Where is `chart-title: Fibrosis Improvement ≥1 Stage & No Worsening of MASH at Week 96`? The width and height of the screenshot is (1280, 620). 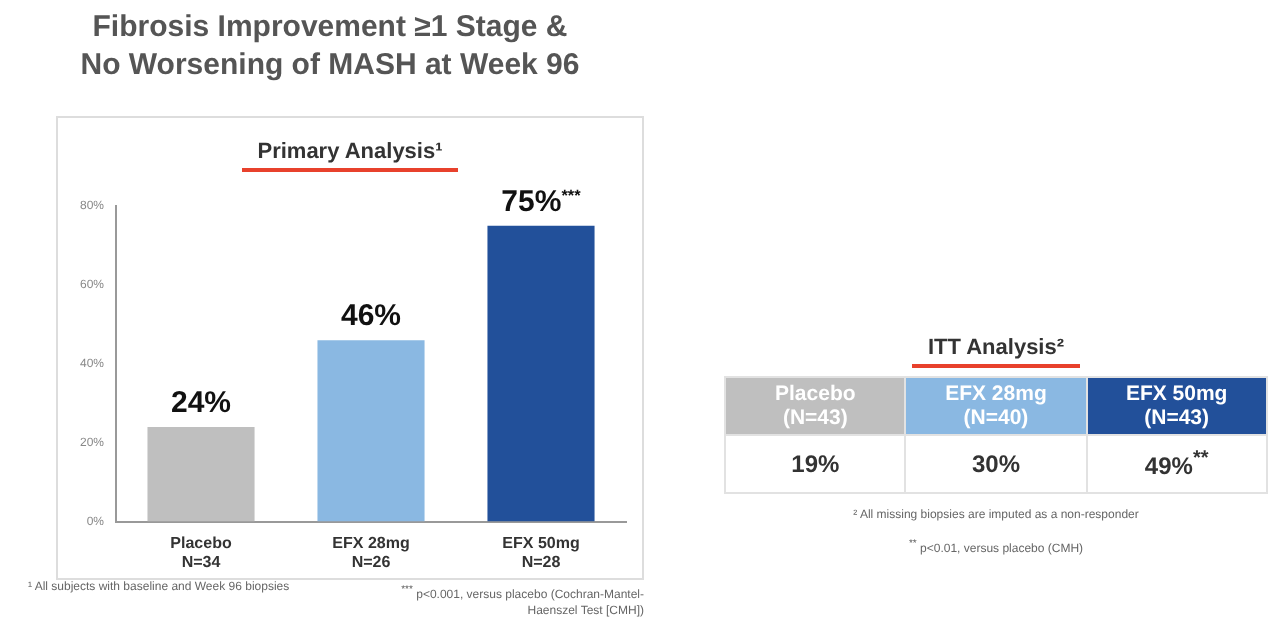 chart-title: Fibrosis Improvement ≥1 Stage & No Worsening of MASH at Week 96 is located at coordinates (330, 46).